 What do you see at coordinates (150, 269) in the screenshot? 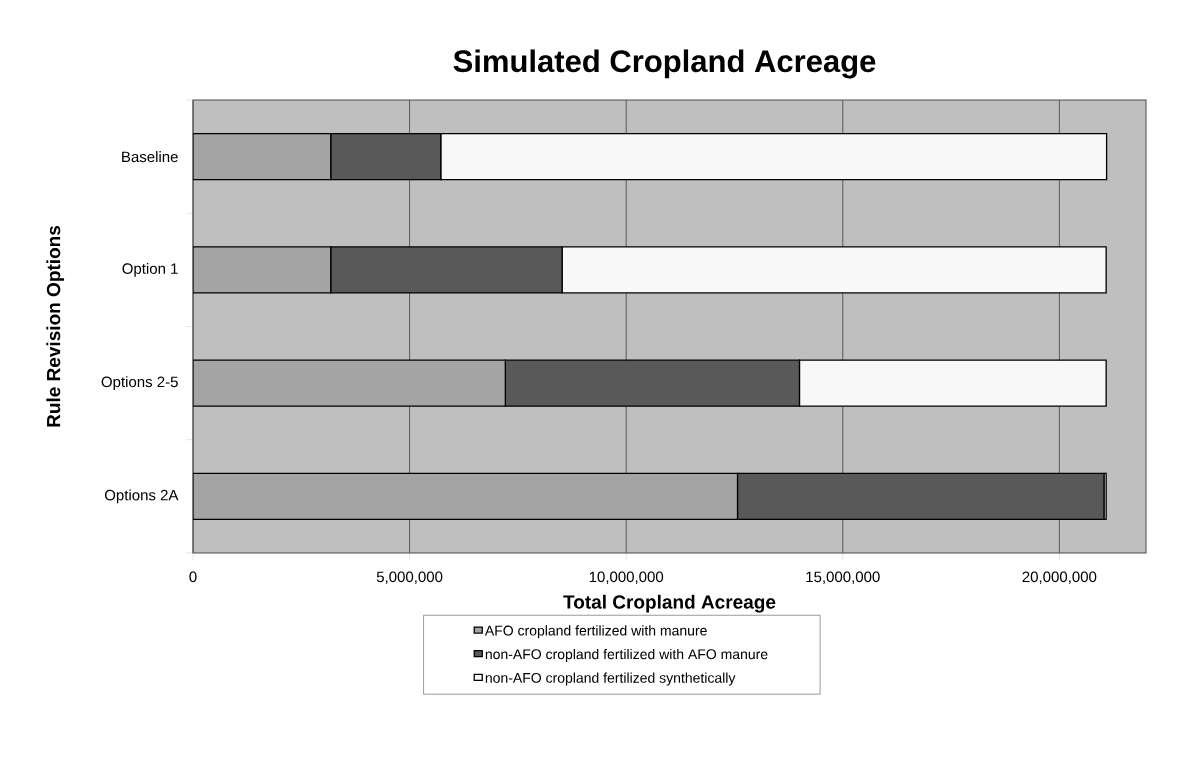
I see `y-tick-label: Option 1` at bounding box center [150, 269].